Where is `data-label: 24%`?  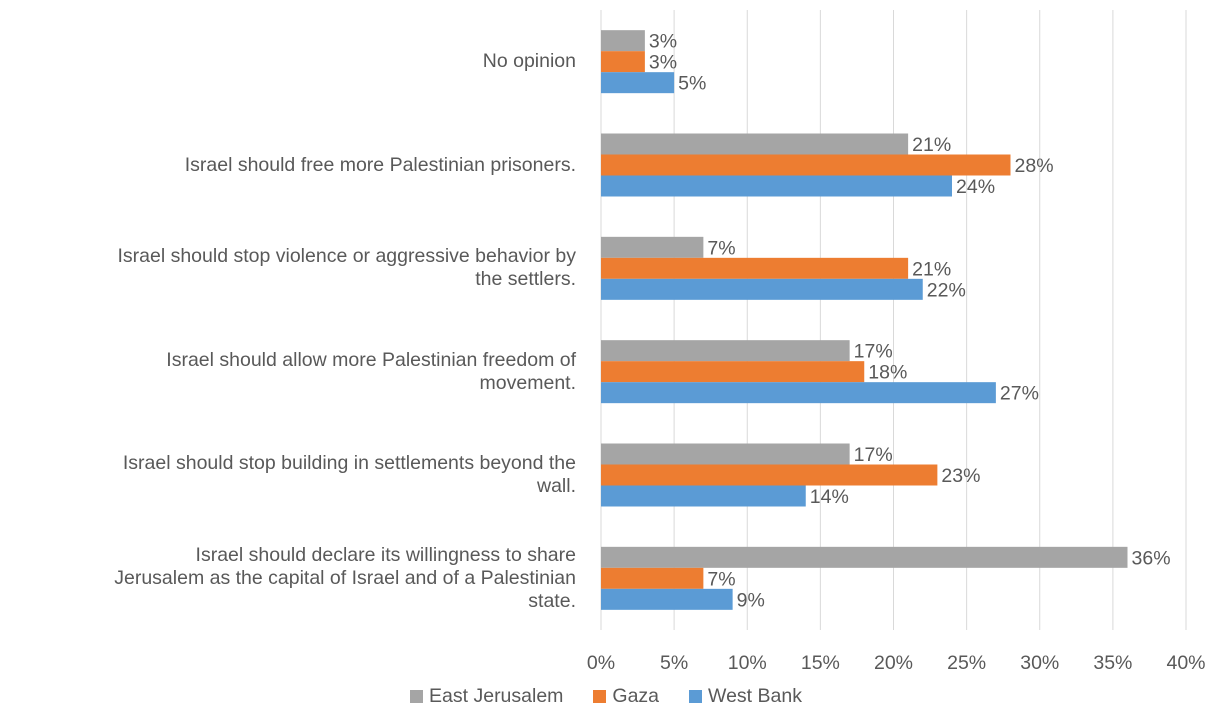
data-label: 24% is located at coordinates (975, 187).